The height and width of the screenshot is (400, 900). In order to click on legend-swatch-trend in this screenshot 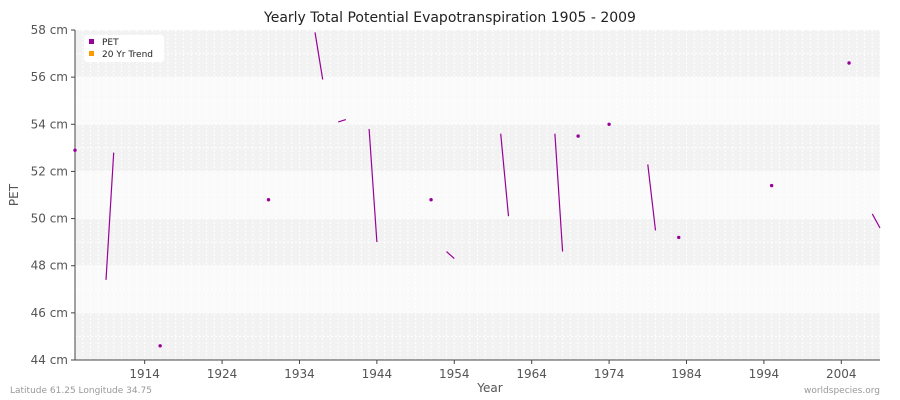, I will do `click(91, 53)`.